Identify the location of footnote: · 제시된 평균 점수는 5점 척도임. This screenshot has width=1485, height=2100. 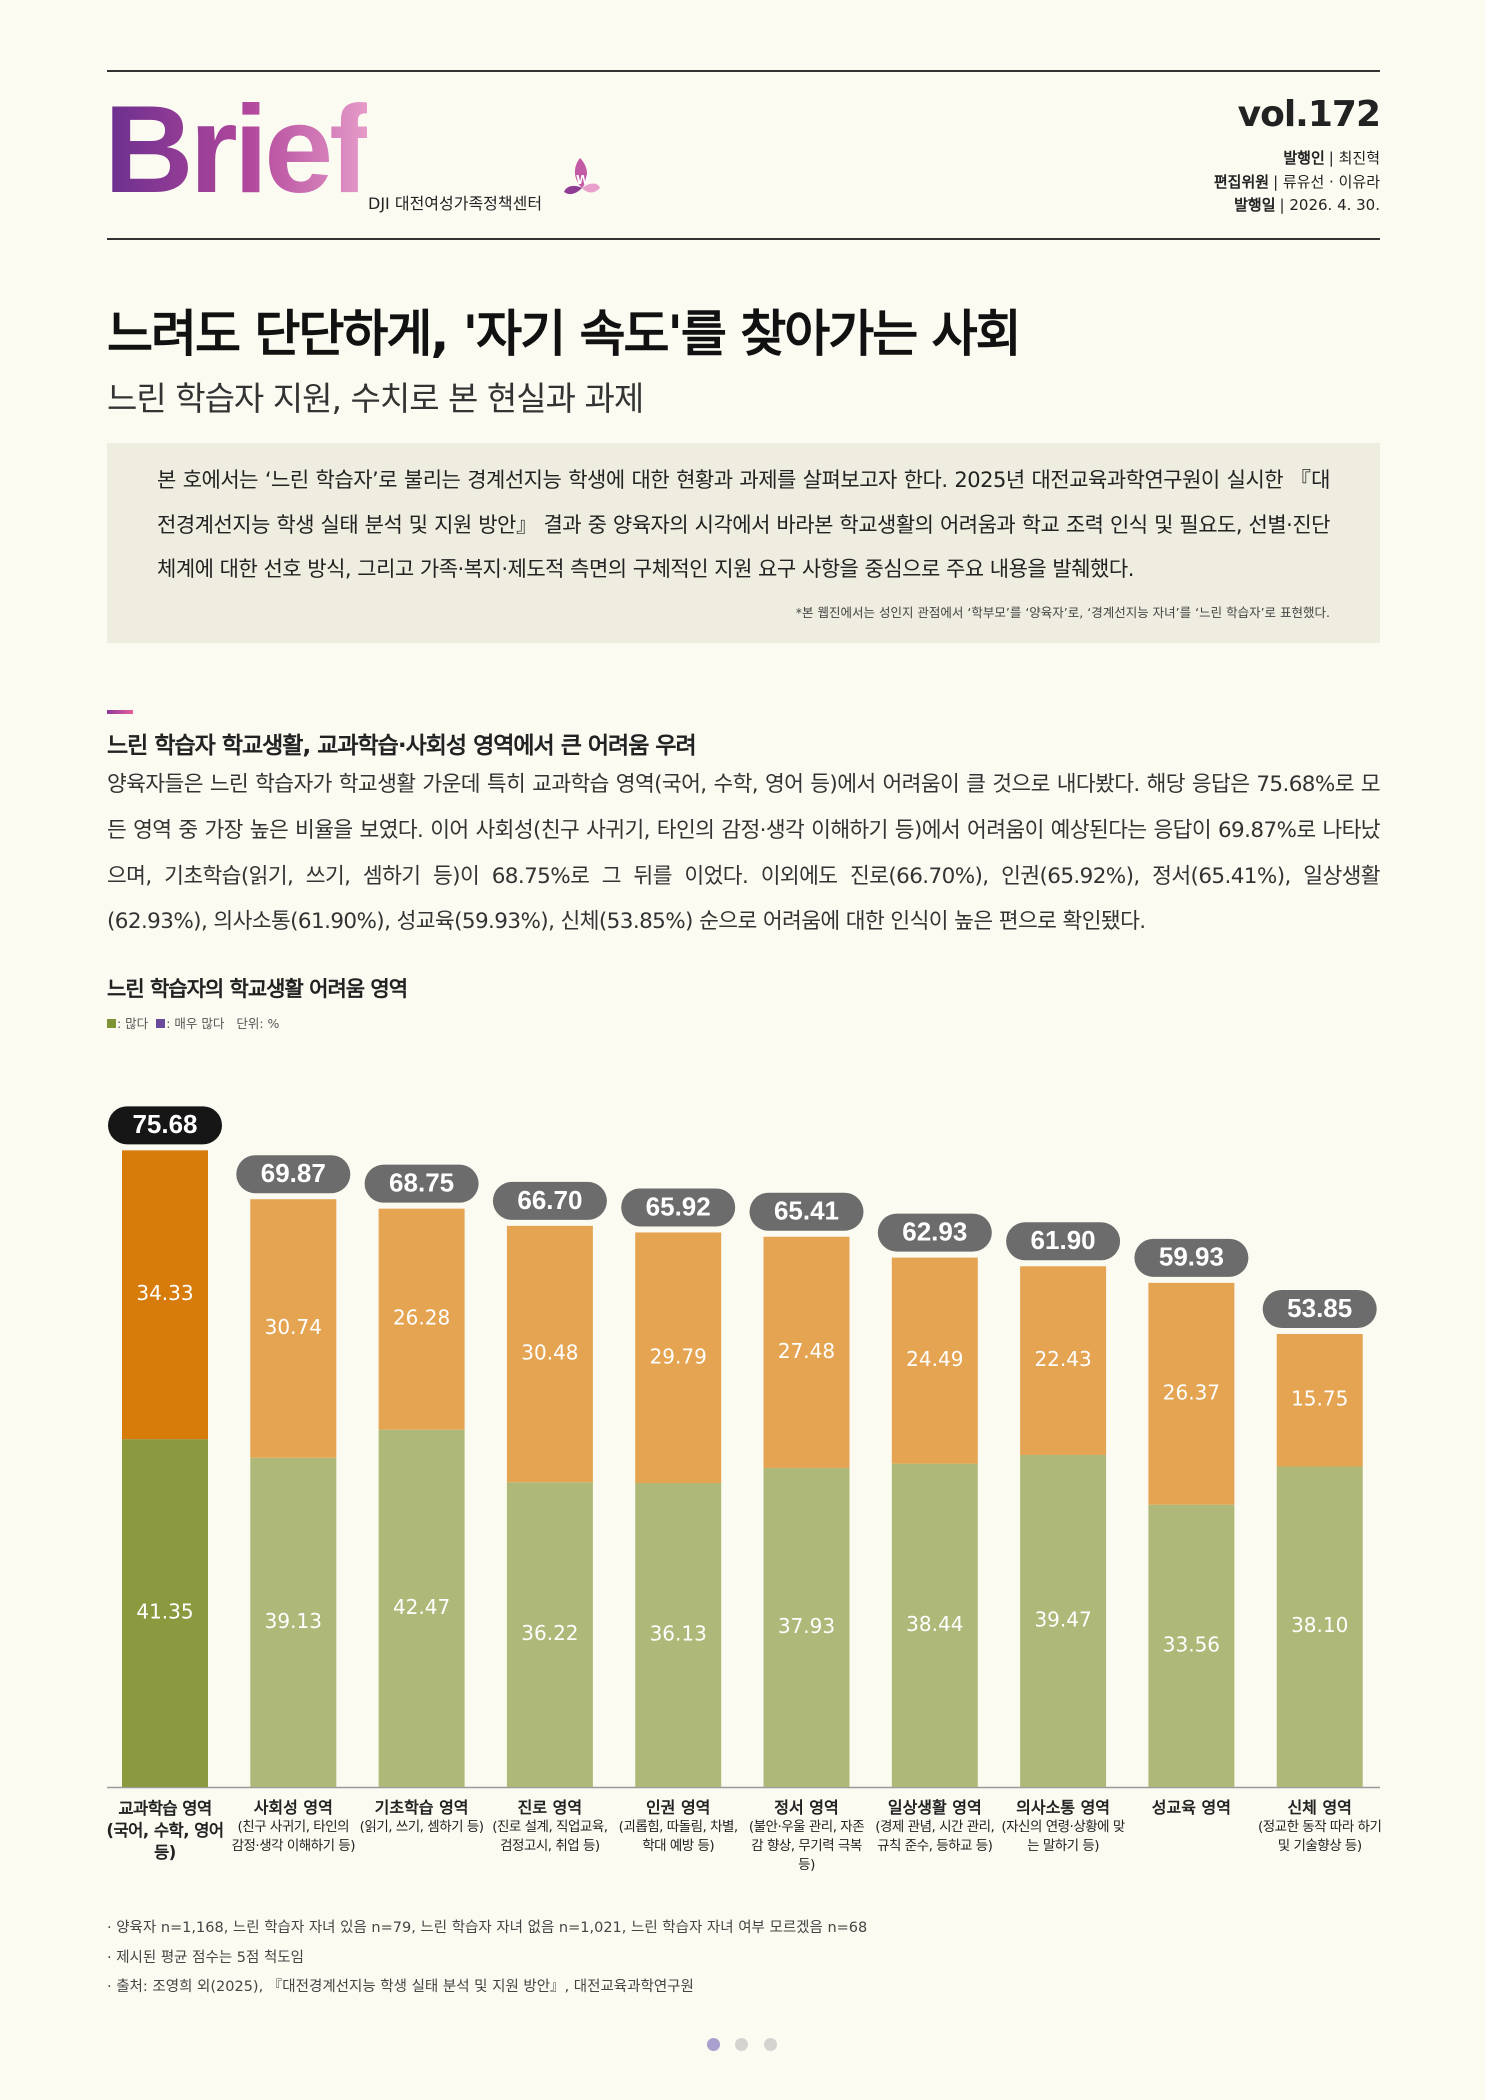
(205, 1957).